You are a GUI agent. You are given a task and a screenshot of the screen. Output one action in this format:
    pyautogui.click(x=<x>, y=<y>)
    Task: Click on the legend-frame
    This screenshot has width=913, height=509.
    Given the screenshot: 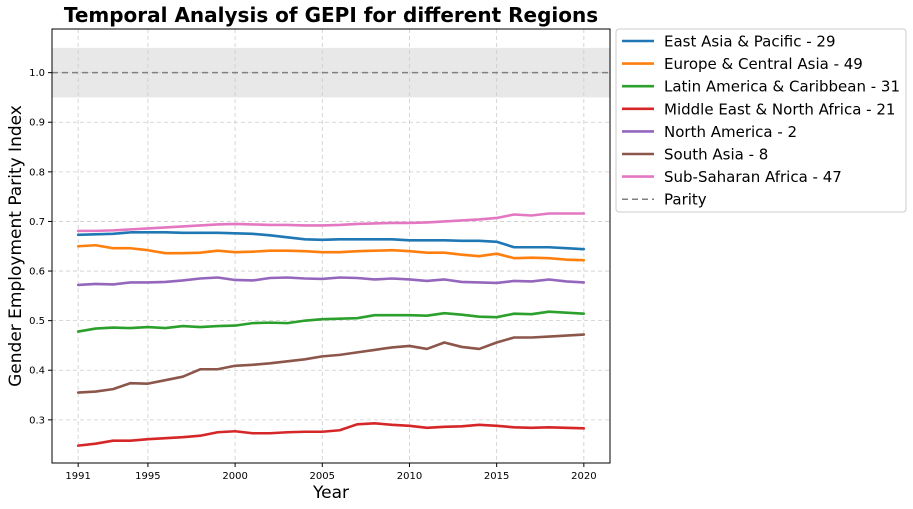 What is the action you would take?
    pyautogui.click(x=761, y=120)
    